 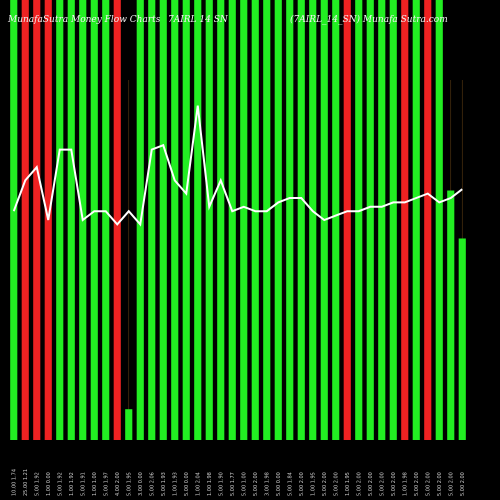 What do you see at coordinates (106, 484) in the screenshot?
I see `x-tick-label: 5.00 1.97` at bounding box center [106, 484].